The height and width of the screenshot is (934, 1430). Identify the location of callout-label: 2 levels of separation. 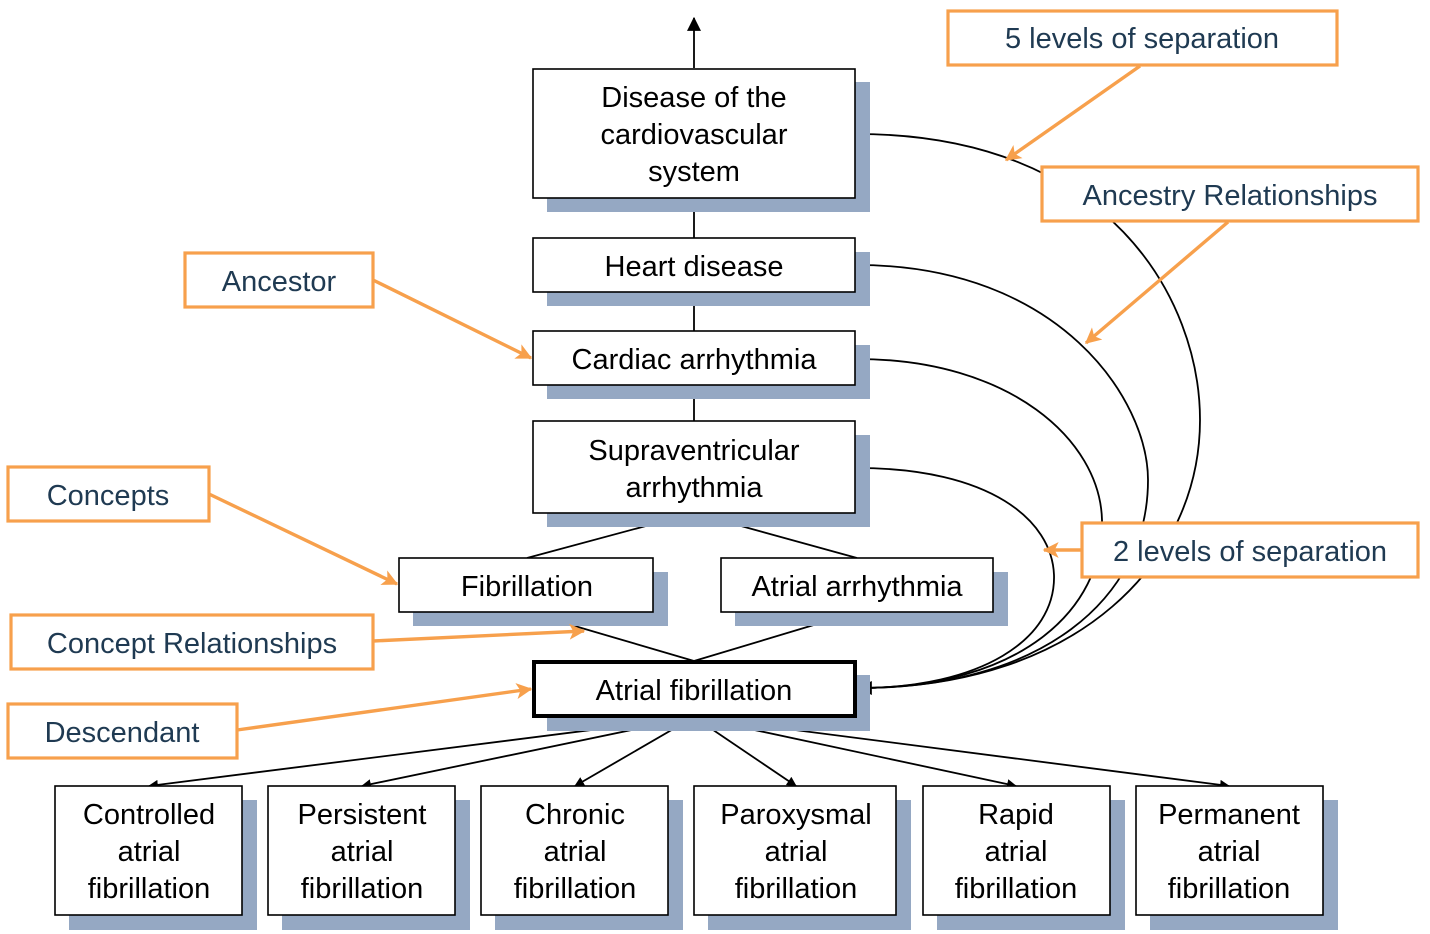
(1250, 552).